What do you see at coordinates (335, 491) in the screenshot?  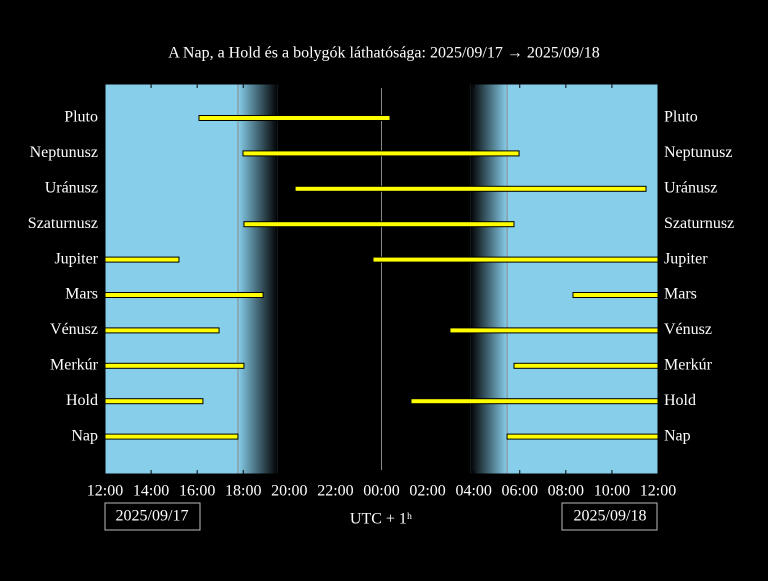 I see `x-tick-label: 22:00` at bounding box center [335, 491].